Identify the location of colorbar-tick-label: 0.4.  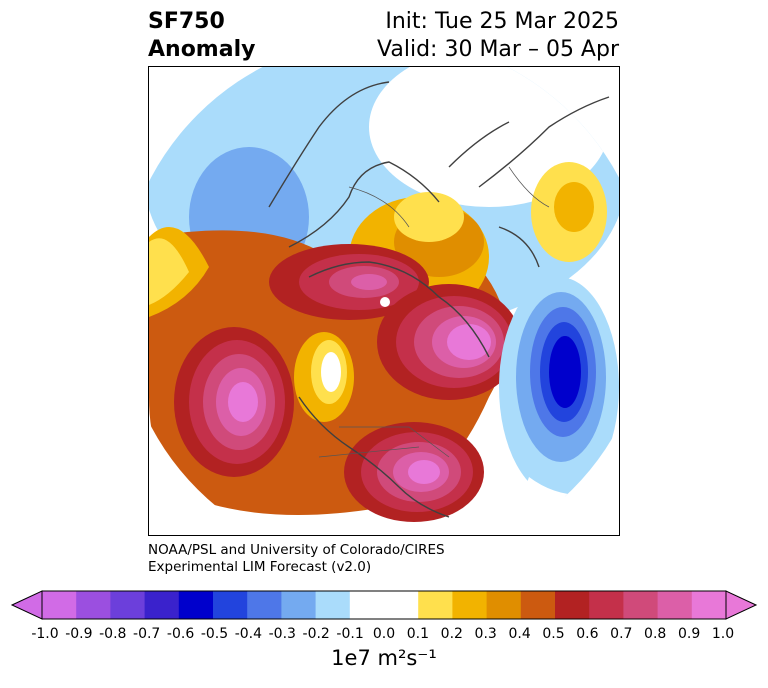
(519, 634).